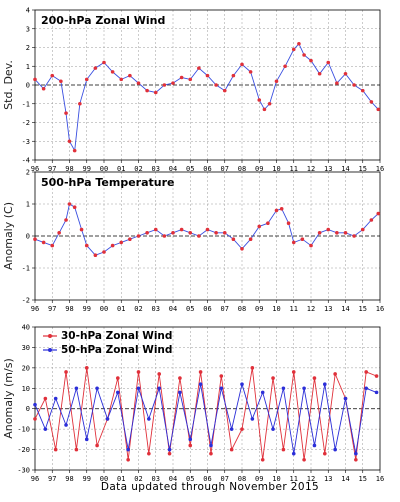 This screenshot has width=400, height=502. Describe the element at coordinates (8, 236) in the screenshot. I see `y-axis-label: Anomaly (C)` at that location.